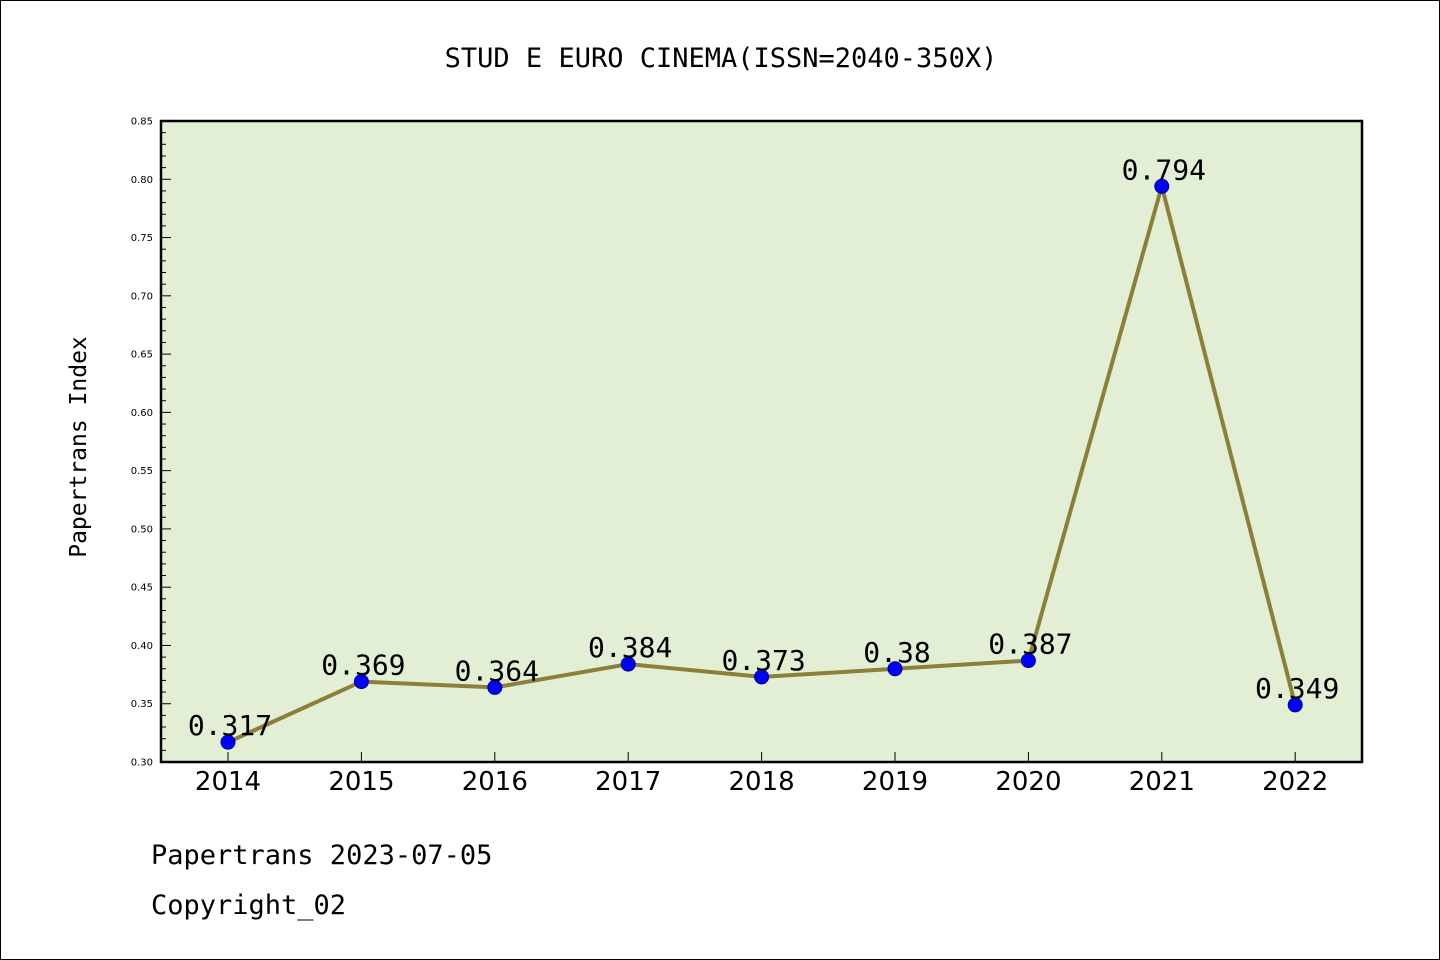 The image size is (1440, 960). I want to click on x-tick-label: 2016, so click(495, 782).